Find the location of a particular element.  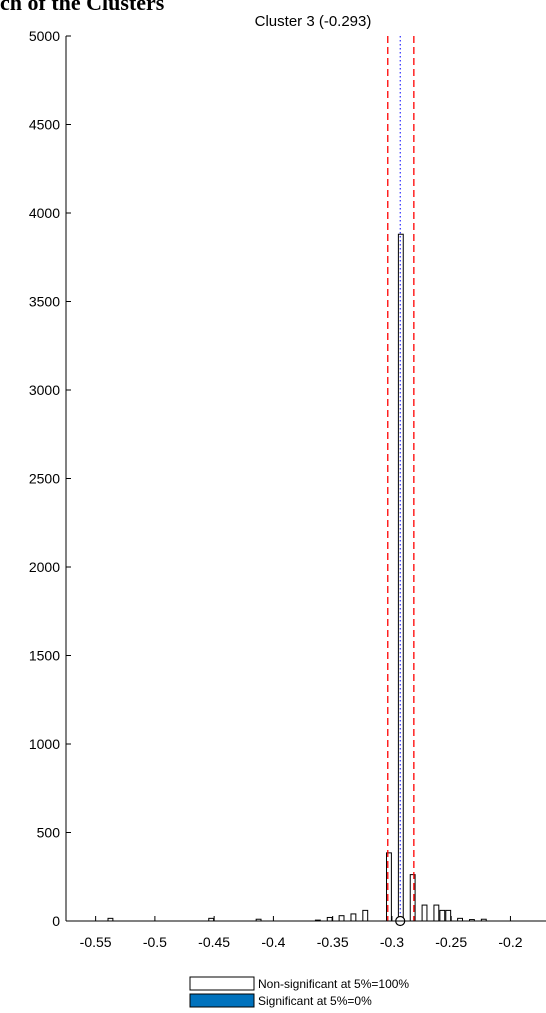

y-tick-label: 500 is located at coordinates (49, 833).